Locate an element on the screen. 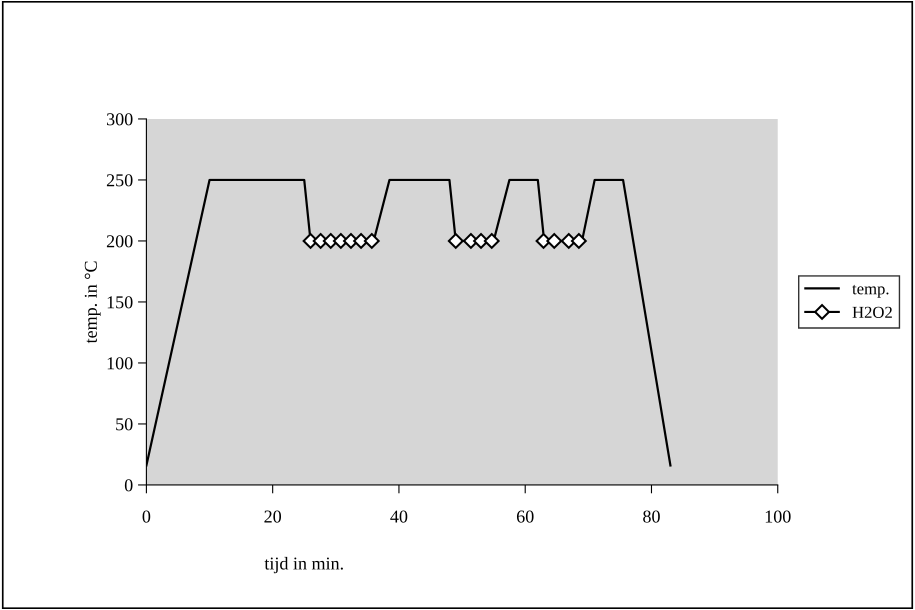  x-tick-label: 0 is located at coordinates (146, 516).